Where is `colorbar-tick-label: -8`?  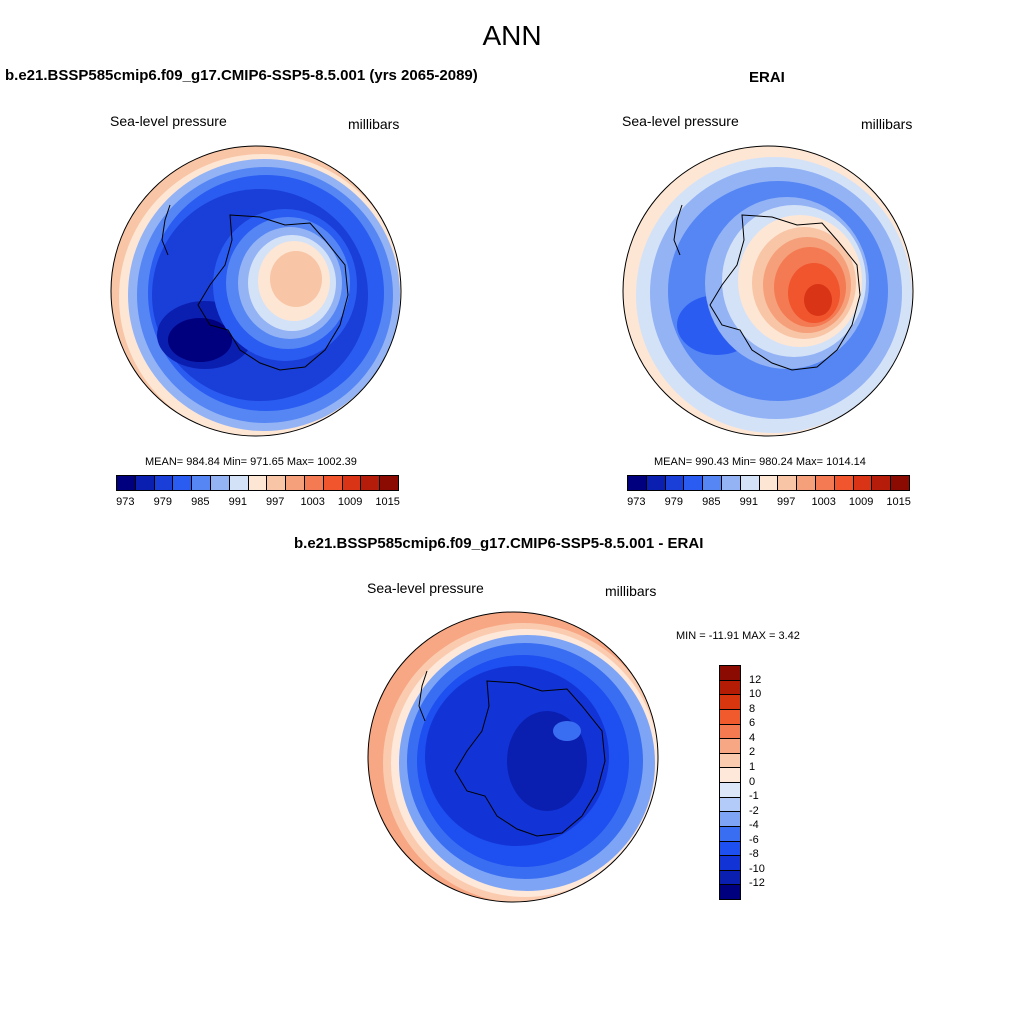 colorbar-tick-label: -8 is located at coordinates (754, 854).